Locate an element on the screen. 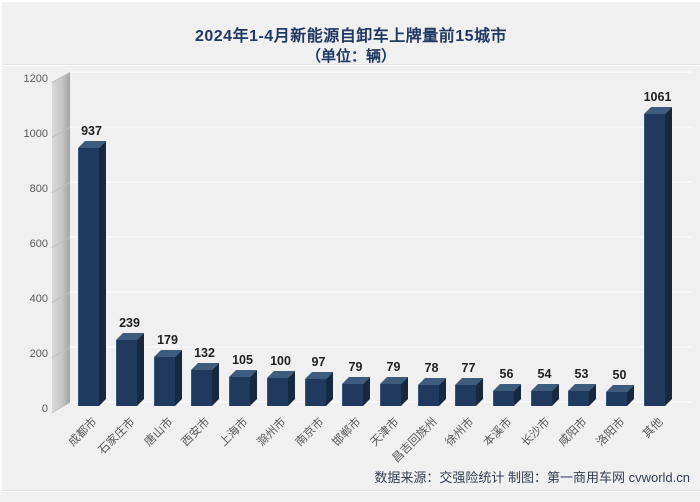  bottom-border-line is located at coordinates (351, 490).